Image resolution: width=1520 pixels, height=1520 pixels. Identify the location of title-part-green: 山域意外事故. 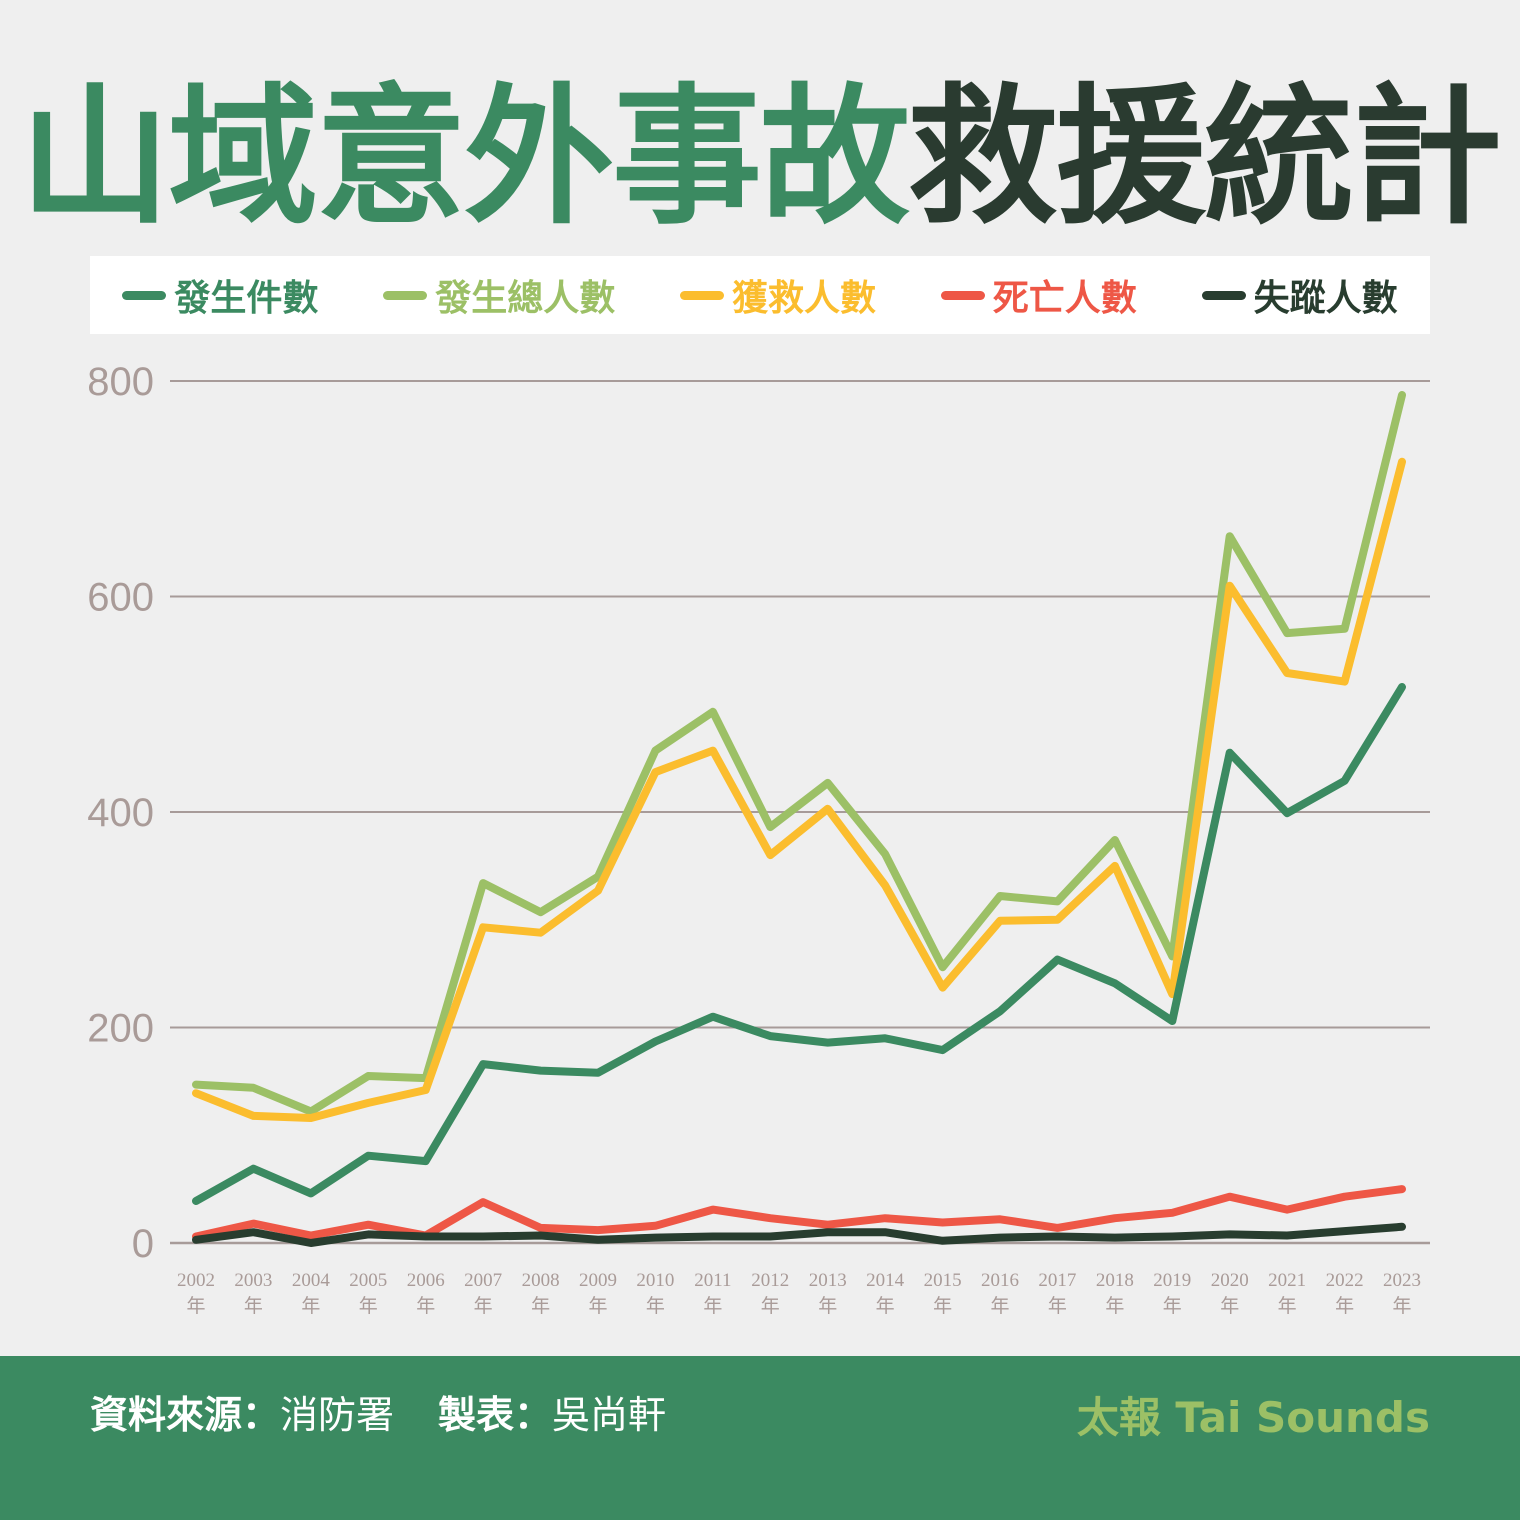
(464, 158).